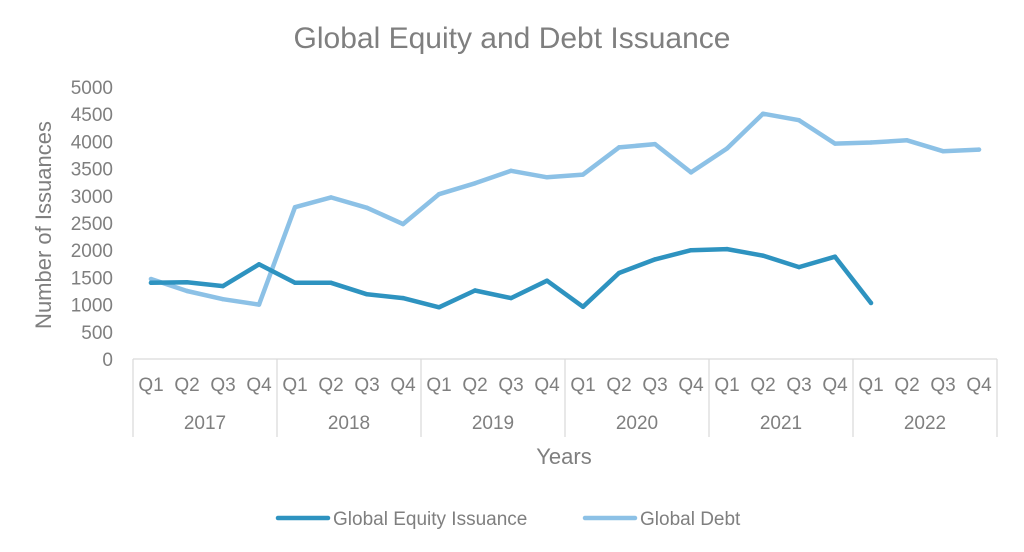 This screenshot has width=1024, height=552. I want to click on y-tick-label: 4500, so click(92, 115).